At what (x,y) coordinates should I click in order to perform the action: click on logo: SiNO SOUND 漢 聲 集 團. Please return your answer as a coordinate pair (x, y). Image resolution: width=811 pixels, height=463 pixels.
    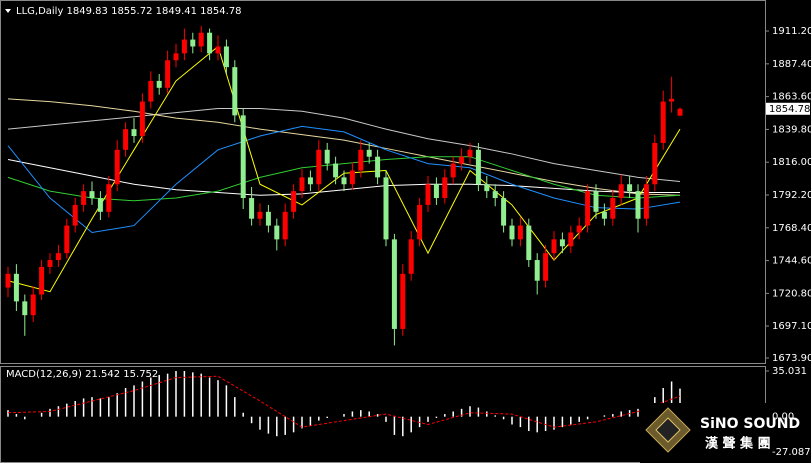
    Looking at the image, I should click on (720, 433).